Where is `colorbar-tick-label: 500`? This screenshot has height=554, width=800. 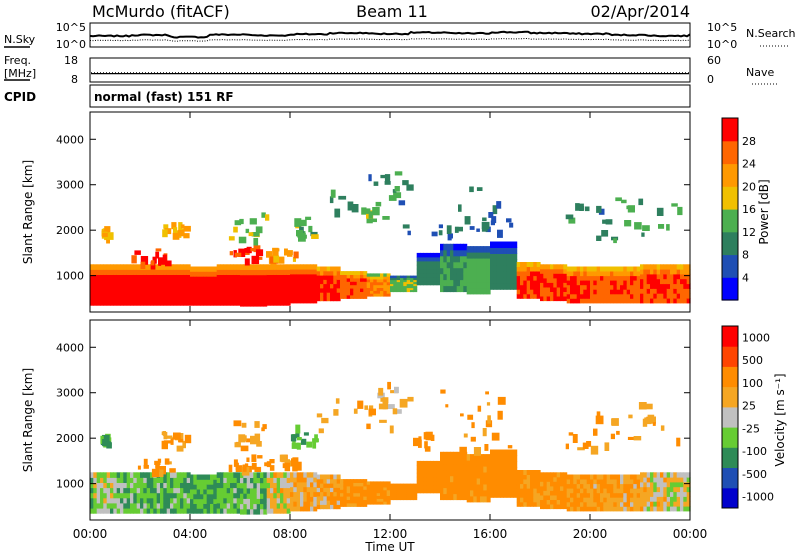 colorbar-tick-label: 500 is located at coordinates (752, 360).